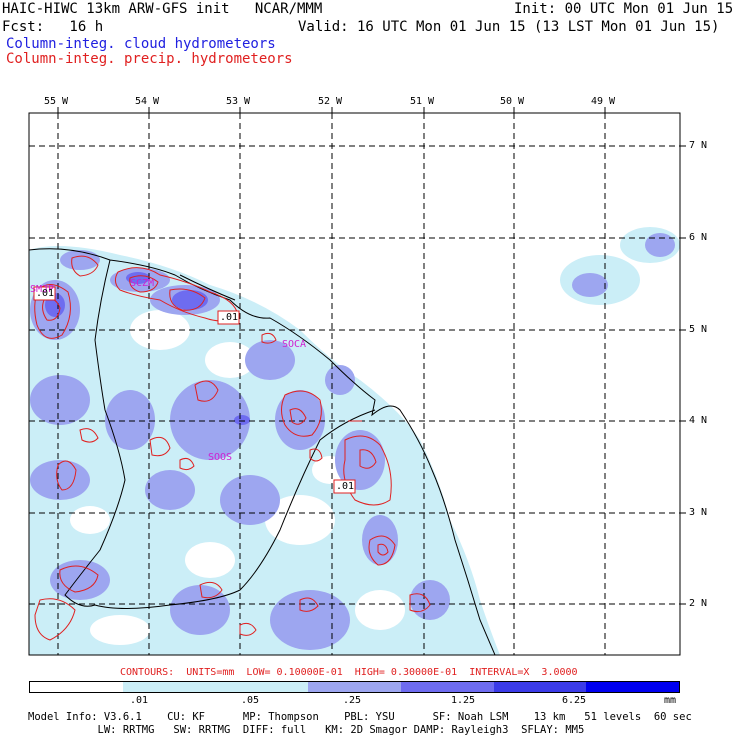  I want to click on legend-label: .05, so click(250, 700).